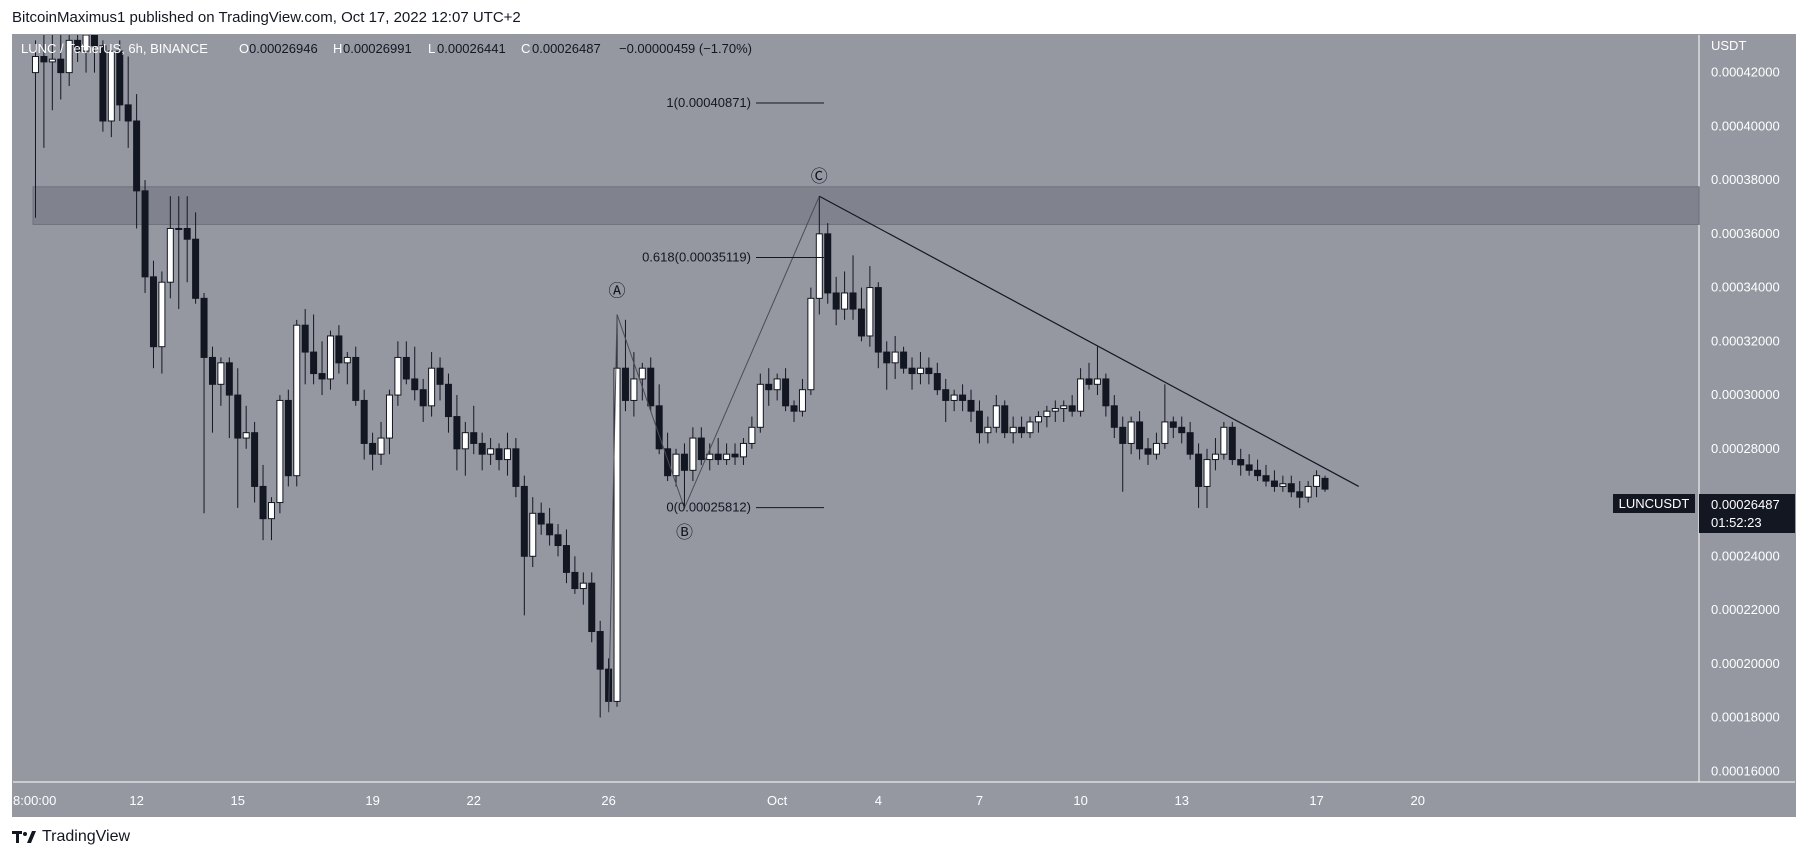 The height and width of the screenshot is (861, 1813). I want to click on legend-h-label: H, so click(337, 48).